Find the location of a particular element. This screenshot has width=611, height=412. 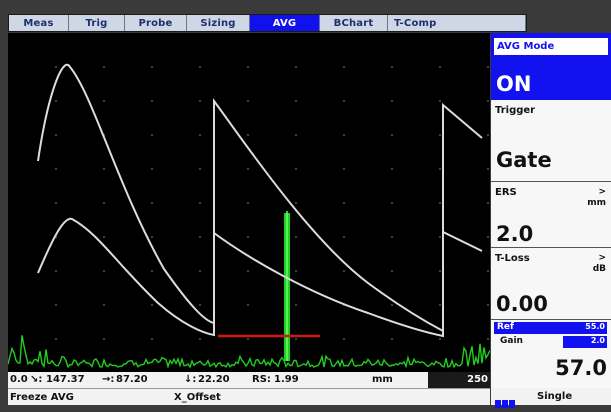

tab-meas: Meas is located at coordinates (39, 23).